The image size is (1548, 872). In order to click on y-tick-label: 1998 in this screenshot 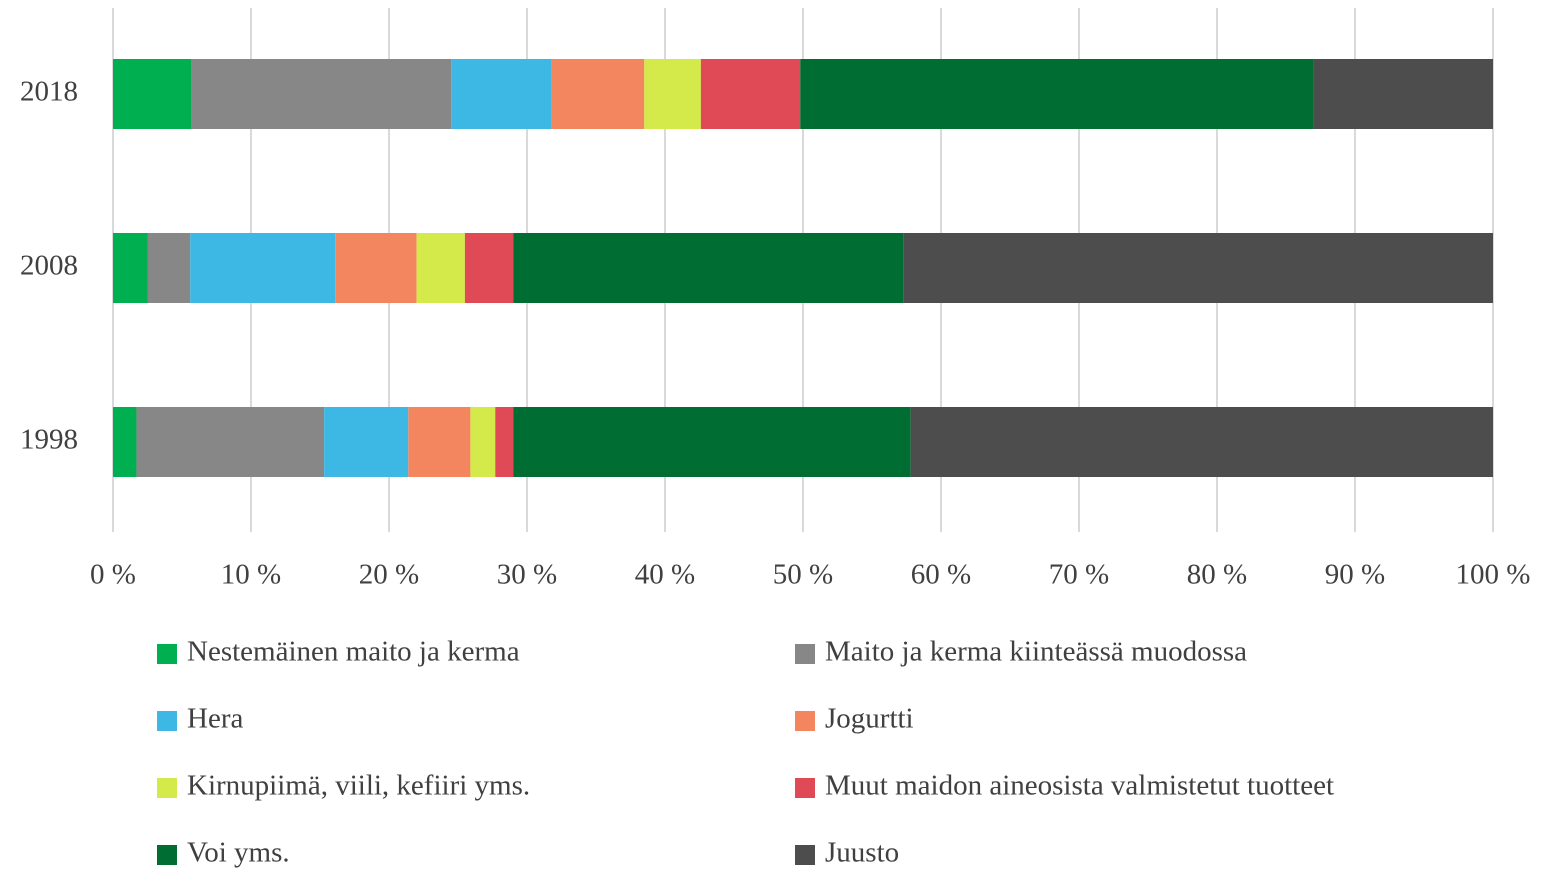, I will do `click(49, 440)`.